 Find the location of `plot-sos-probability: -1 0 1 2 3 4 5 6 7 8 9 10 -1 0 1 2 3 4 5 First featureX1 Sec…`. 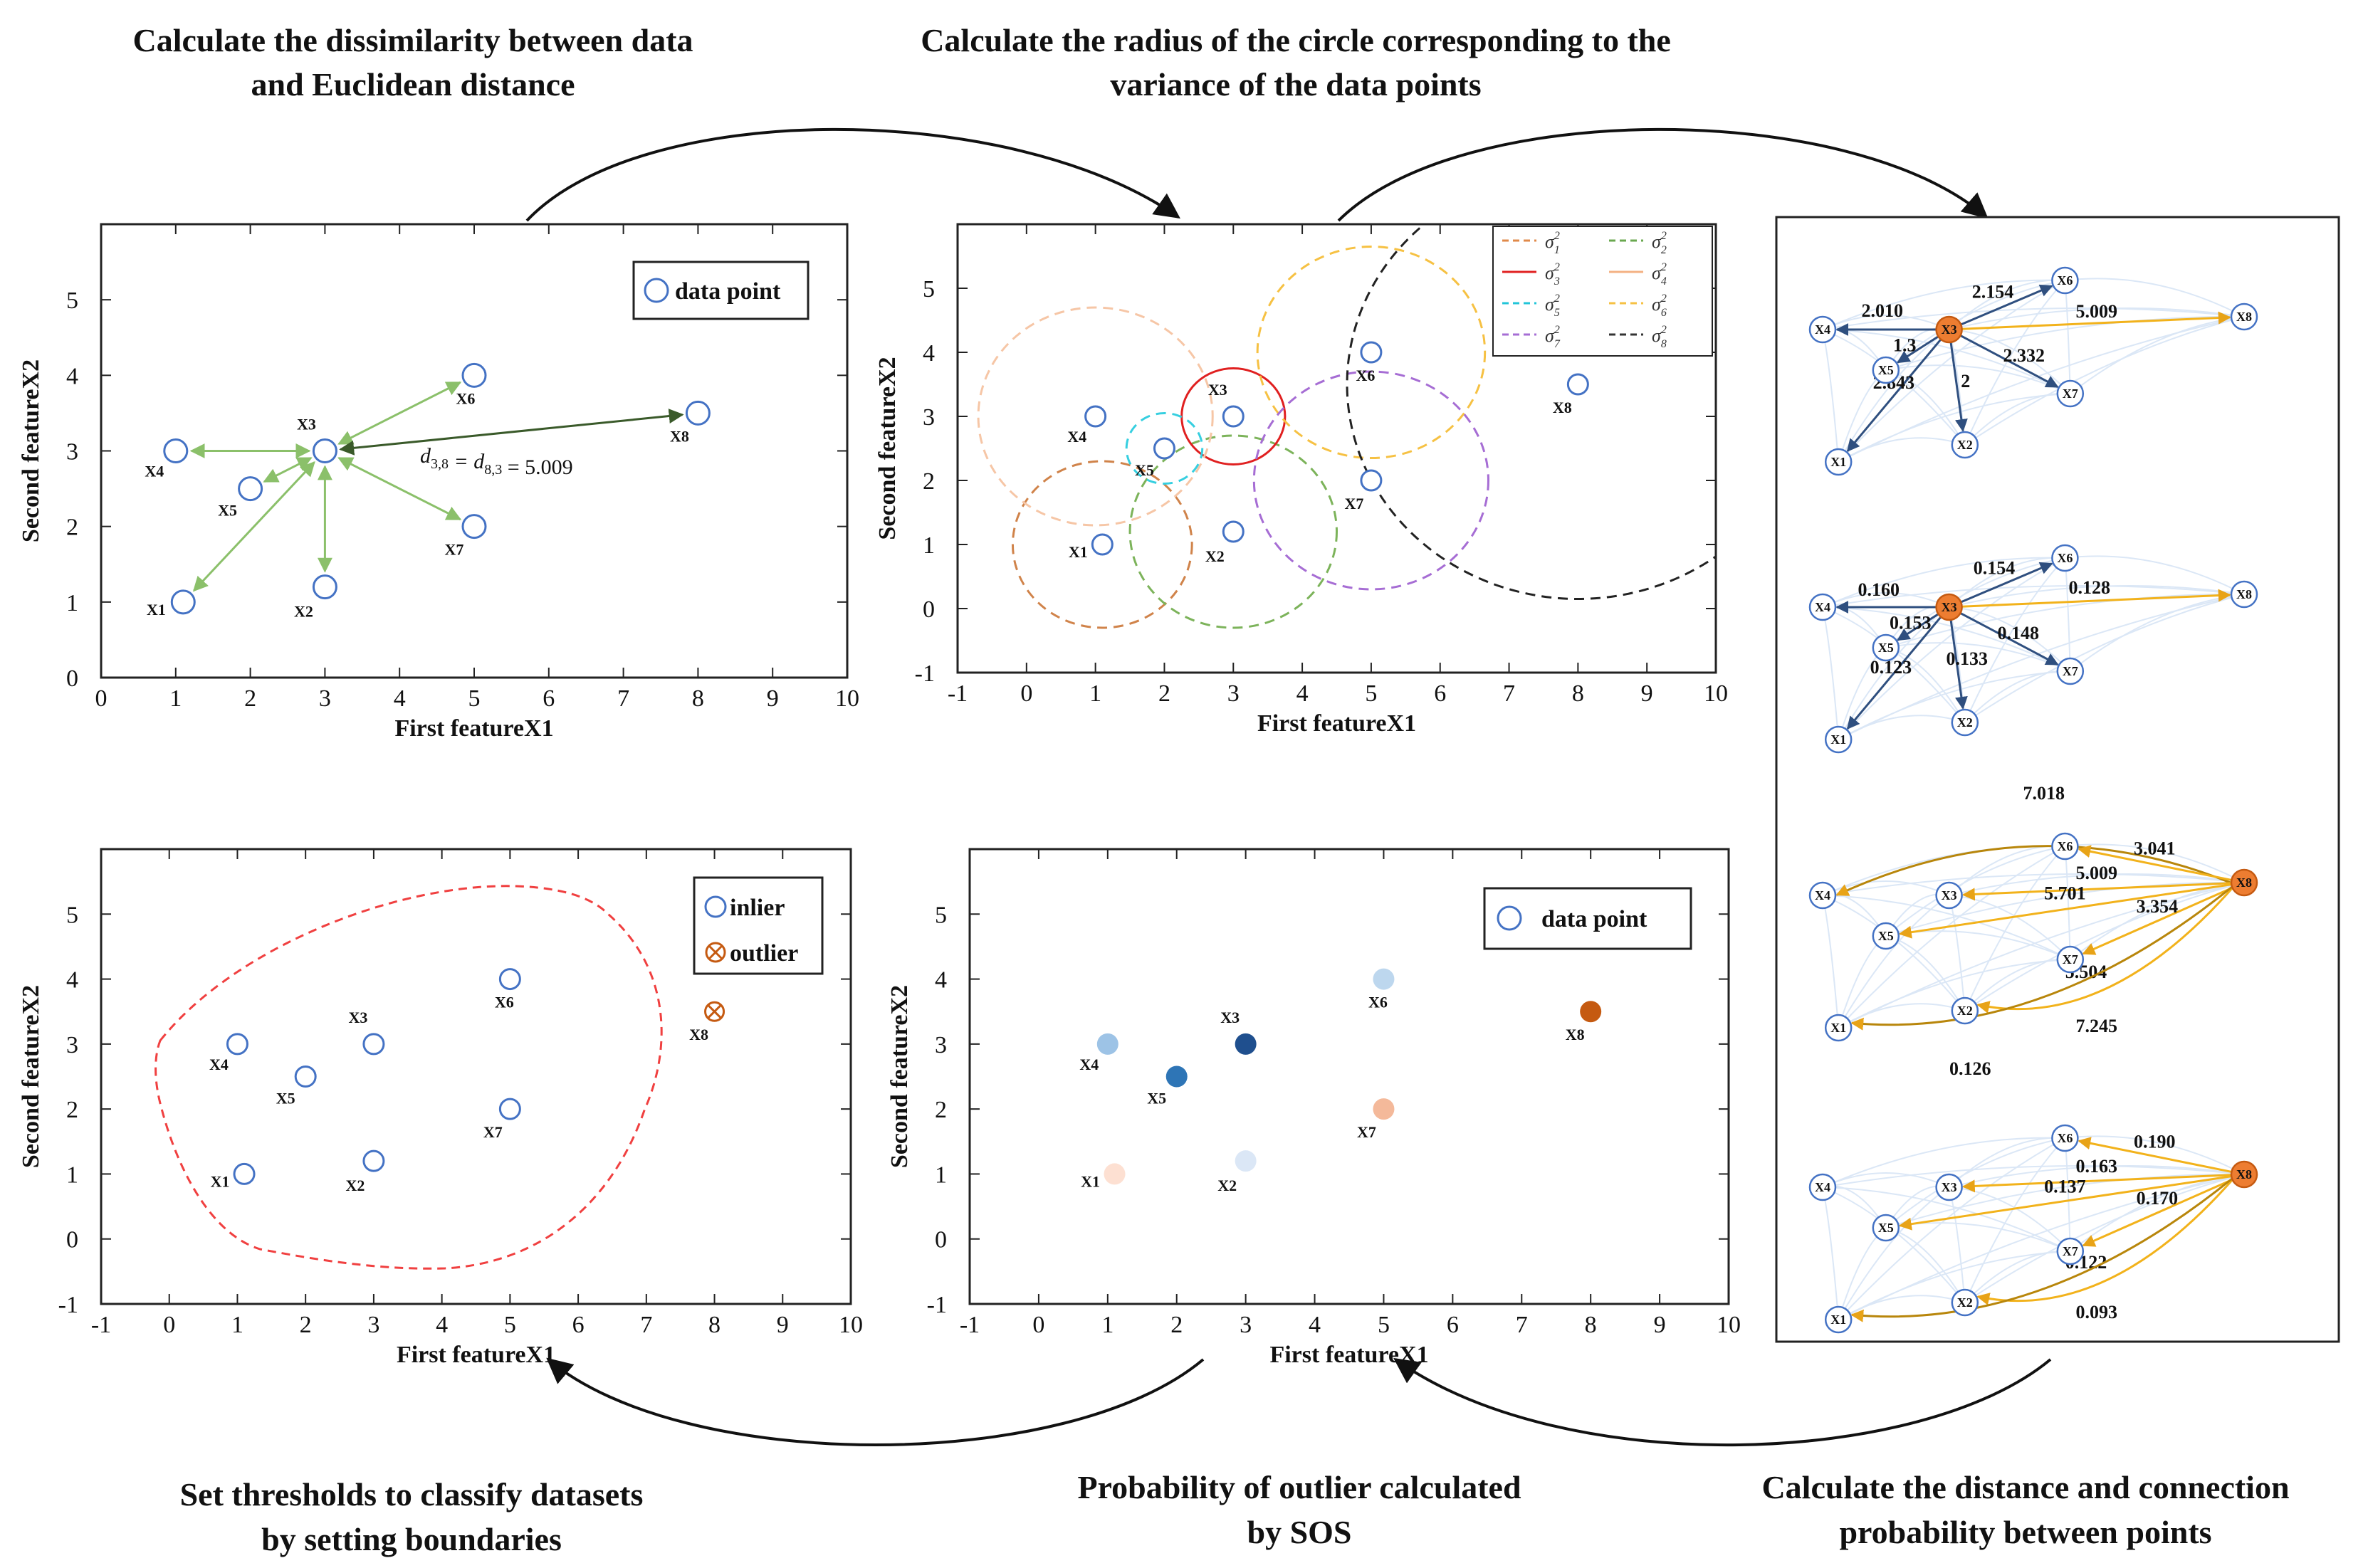

plot-sos-probability: -1 0 1 2 3 4 5 6 7 8 9 10 -1 0 1 2 3 4 5 First featureX1 Sec… is located at coordinates (1313, 1108).